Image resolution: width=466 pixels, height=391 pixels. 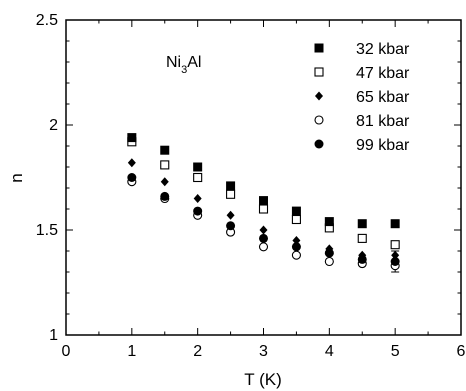 I want to click on x-tick-label: 0, so click(x=66, y=351).